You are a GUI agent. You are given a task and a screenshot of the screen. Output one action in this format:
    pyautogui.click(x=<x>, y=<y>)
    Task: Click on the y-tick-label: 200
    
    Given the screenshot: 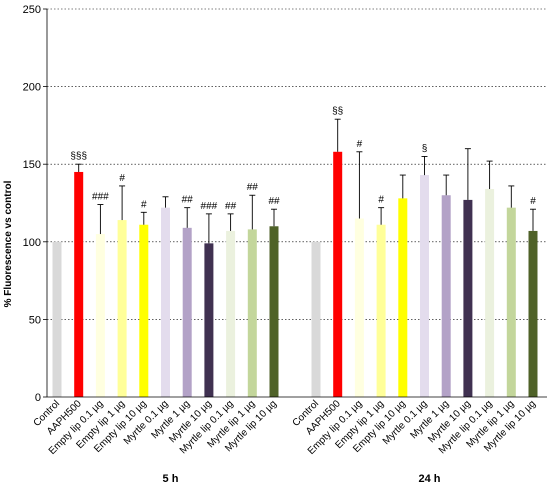 What is the action you would take?
    pyautogui.click(x=32, y=88)
    